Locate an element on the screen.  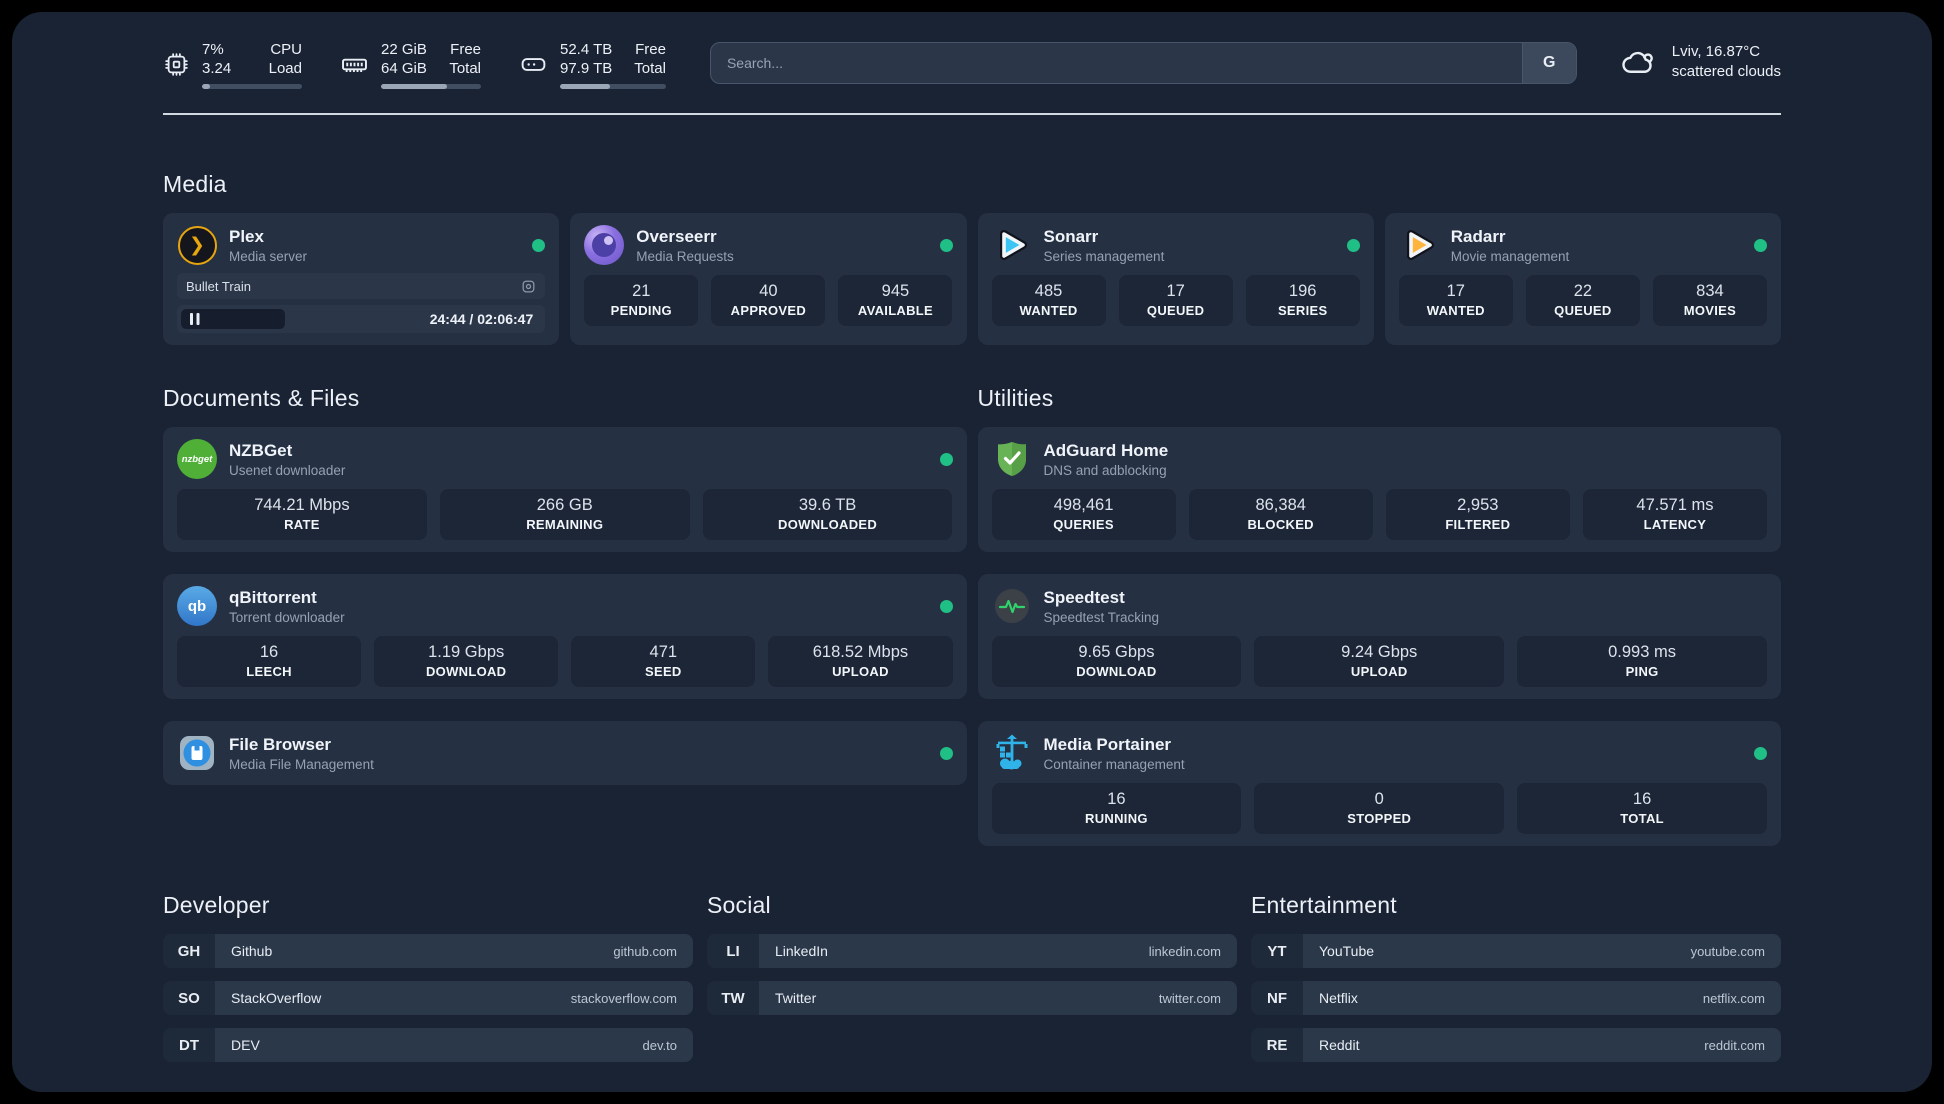
pause-button is located at coordinates (233, 319).